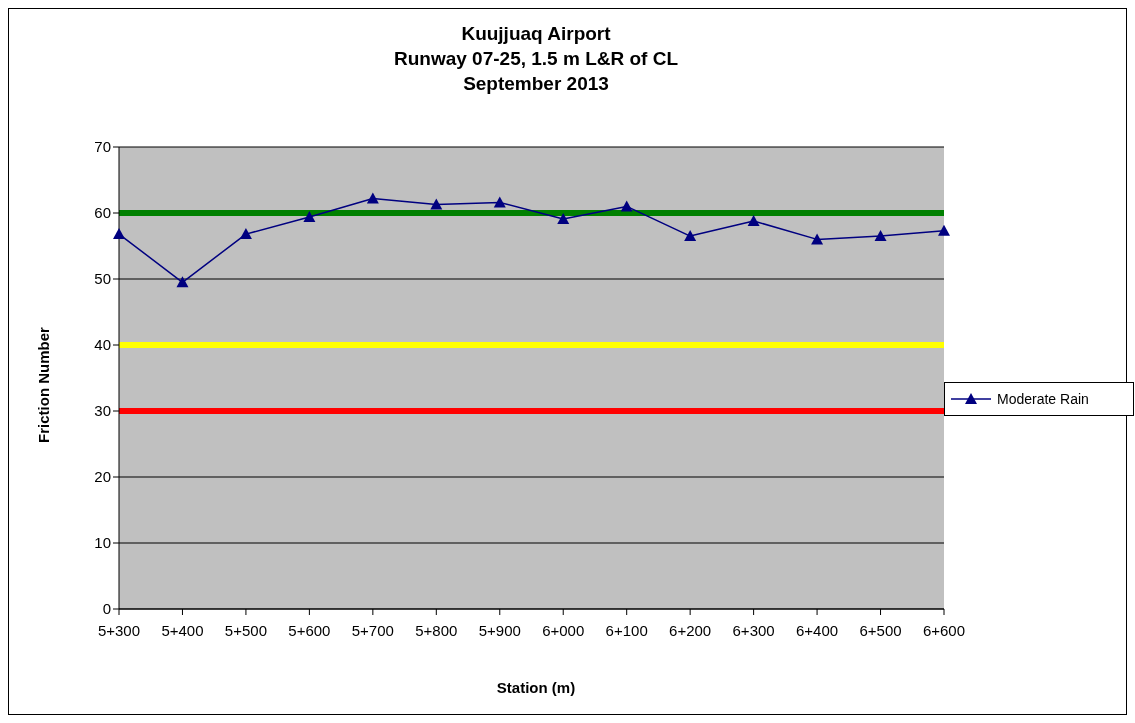 This screenshot has height=723, width=1135. What do you see at coordinates (753, 630) in the screenshot?
I see `x-tick-label: 6+300` at bounding box center [753, 630].